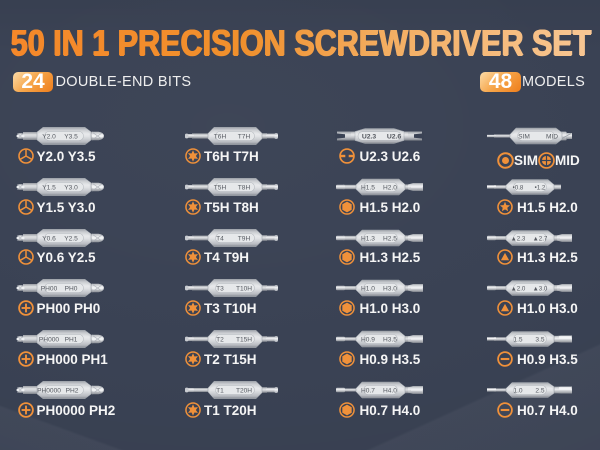 Image resolution: width=600 pixels, height=450 pixels. Describe the element at coordinates (539, 390) in the screenshot. I see `svg-text: 2.5` at that location.